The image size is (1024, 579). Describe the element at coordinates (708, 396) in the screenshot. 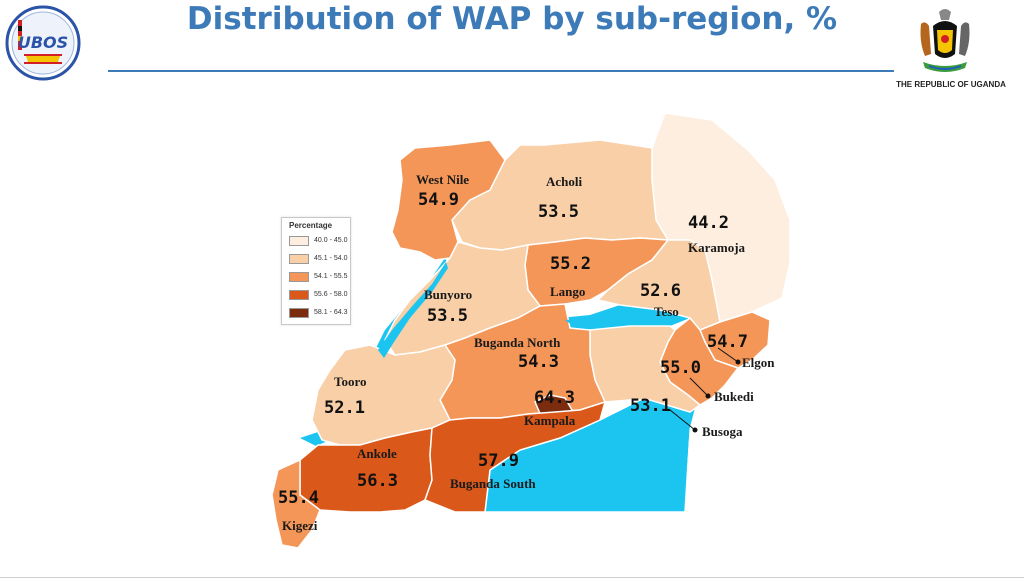

I see `bukedi-pointer-dot` at that location.